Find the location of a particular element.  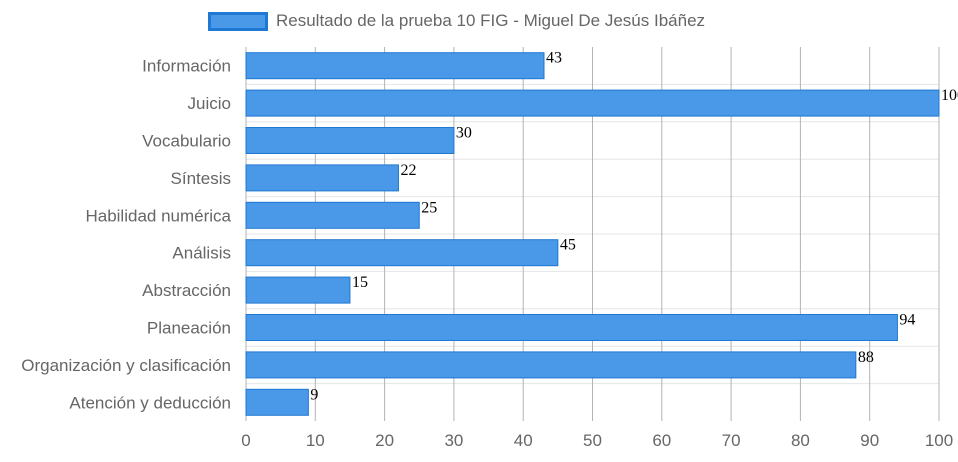

x-tick-label: 70 is located at coordinates (731, 440).